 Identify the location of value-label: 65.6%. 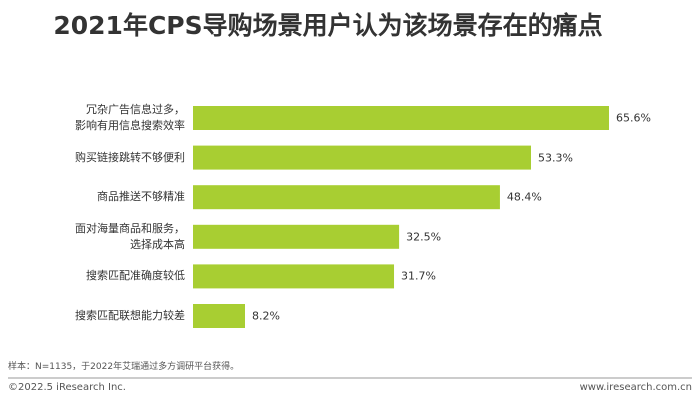
(633, 118).